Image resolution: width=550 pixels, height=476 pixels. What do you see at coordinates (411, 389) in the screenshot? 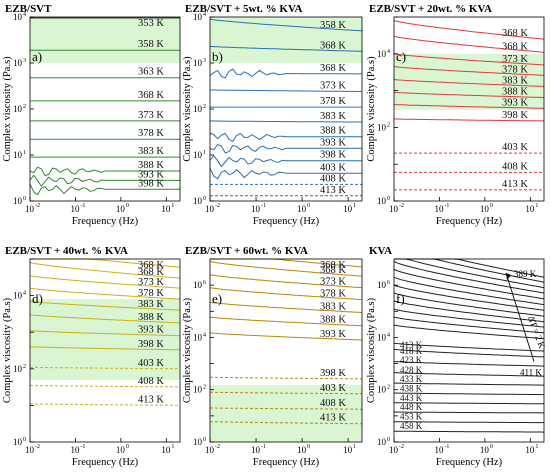
I see `series-label: 438 K` at bounding box center [411, 389].